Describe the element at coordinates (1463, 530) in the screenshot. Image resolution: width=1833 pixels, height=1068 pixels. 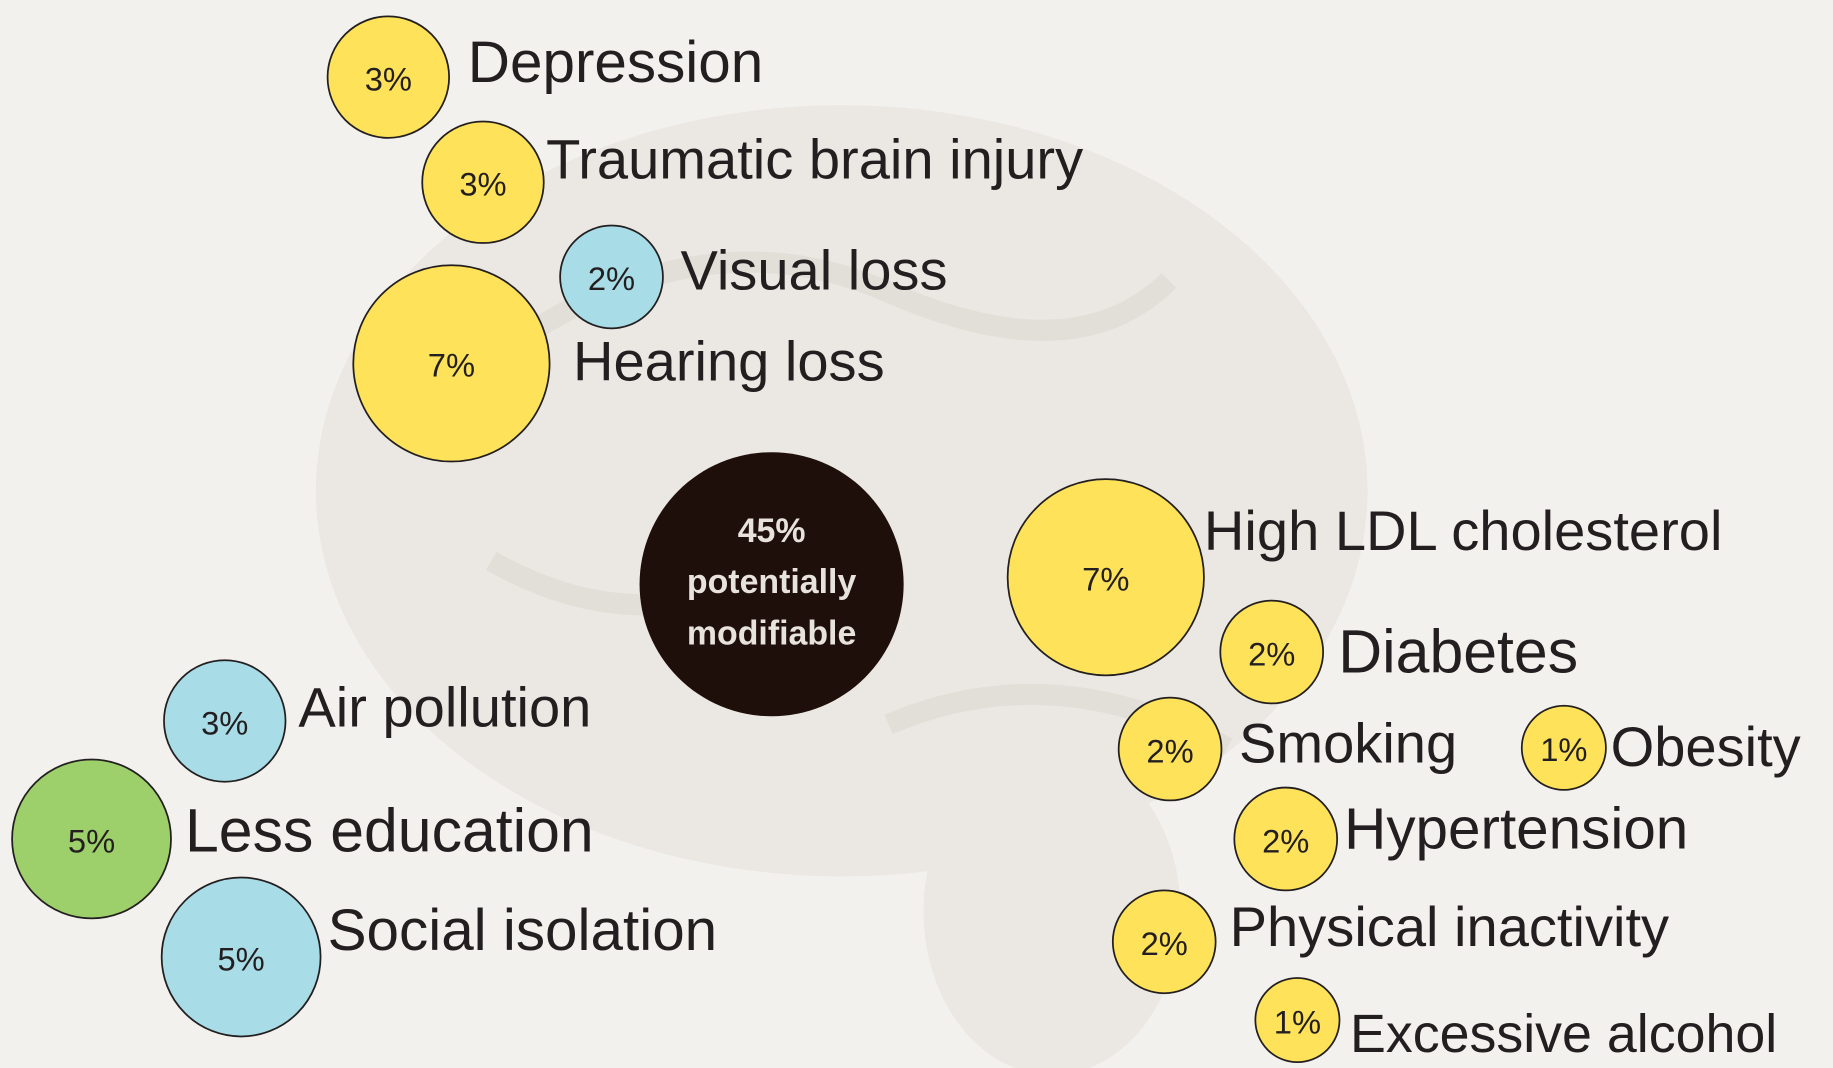
I see `factor-label: High LDL cholesterol` at that location.